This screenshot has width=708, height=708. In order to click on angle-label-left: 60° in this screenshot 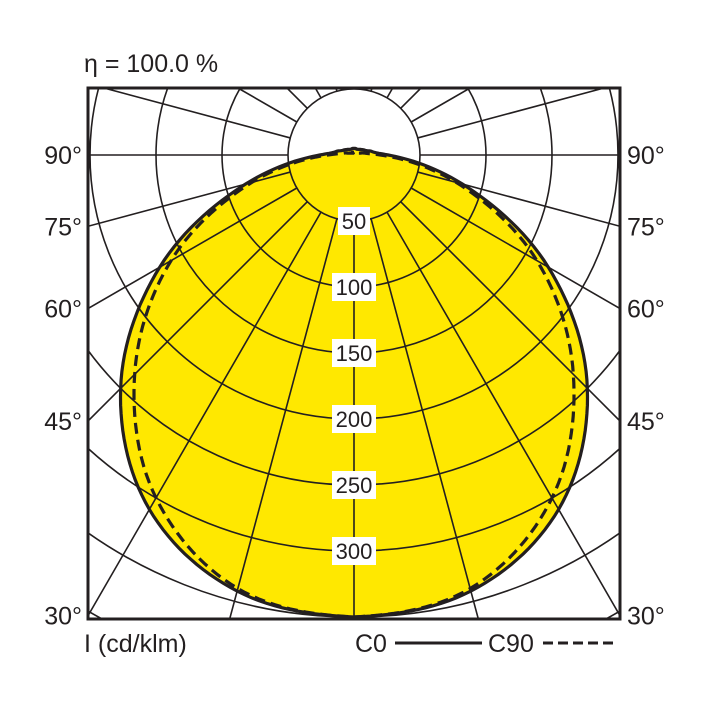, I will do `click(63, 310)`.